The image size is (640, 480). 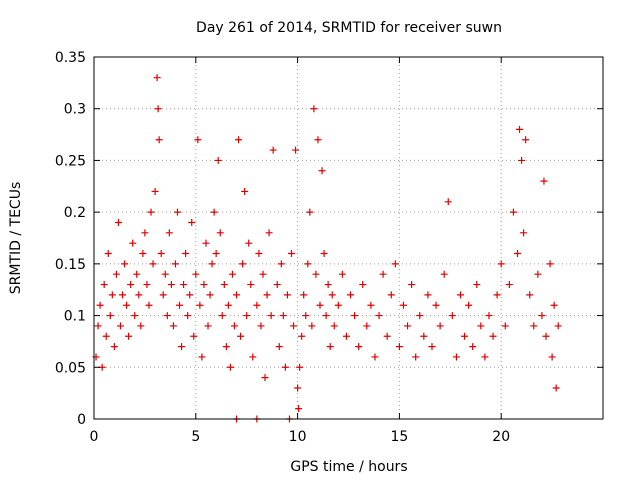 What do you see at coordinates (70, 58) in the screenshot?
I see `y-tick-label: 0.35` at bounding box center [70, 58].